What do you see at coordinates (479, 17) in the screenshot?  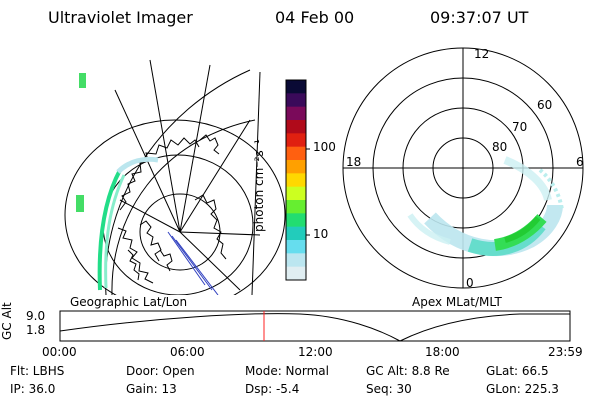 I see `time-label: 09:37:07 UT` at bounding box center [479, 17].